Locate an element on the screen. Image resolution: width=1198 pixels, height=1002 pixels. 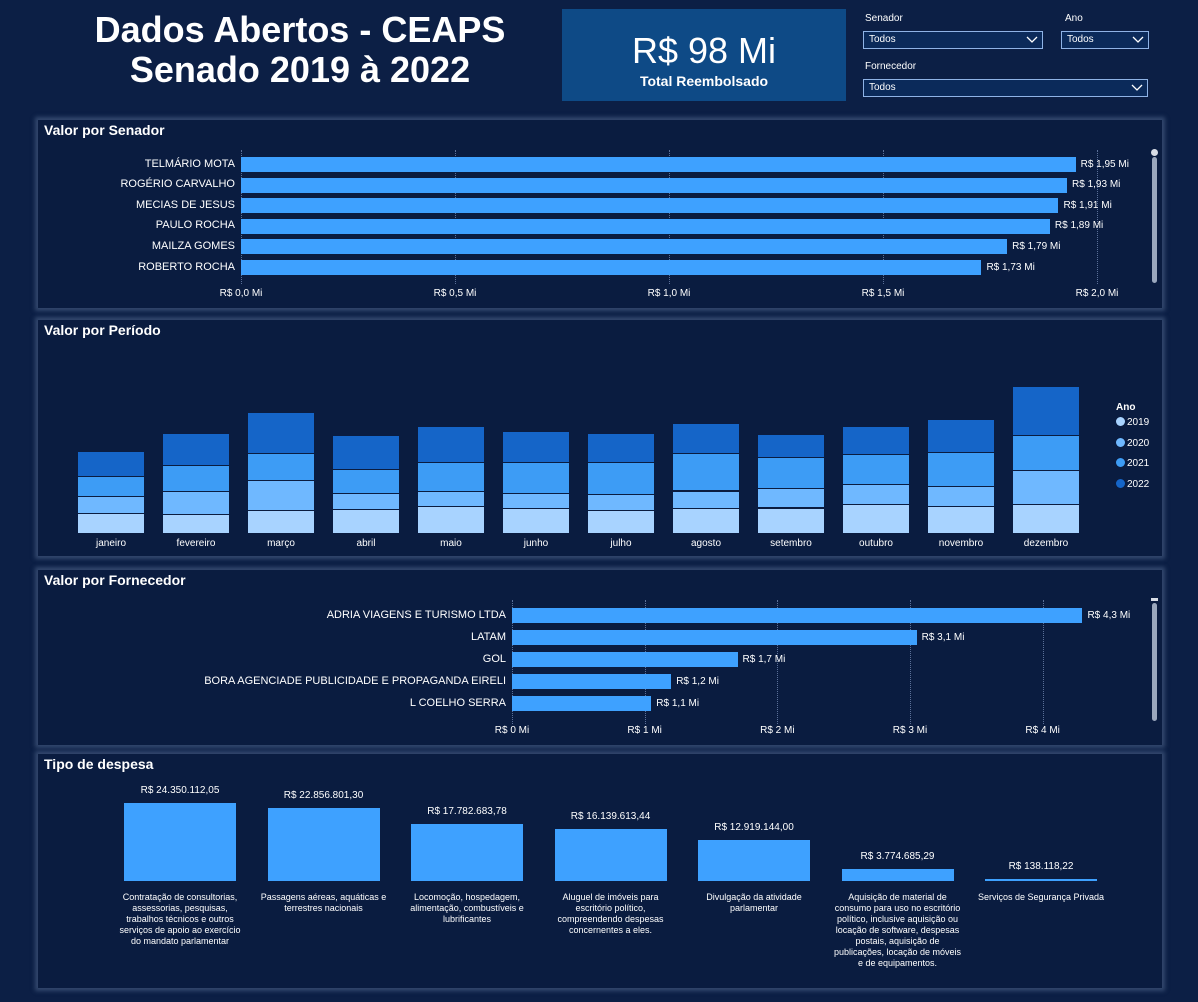
month-label: maio is located at coordinates (451, 543).